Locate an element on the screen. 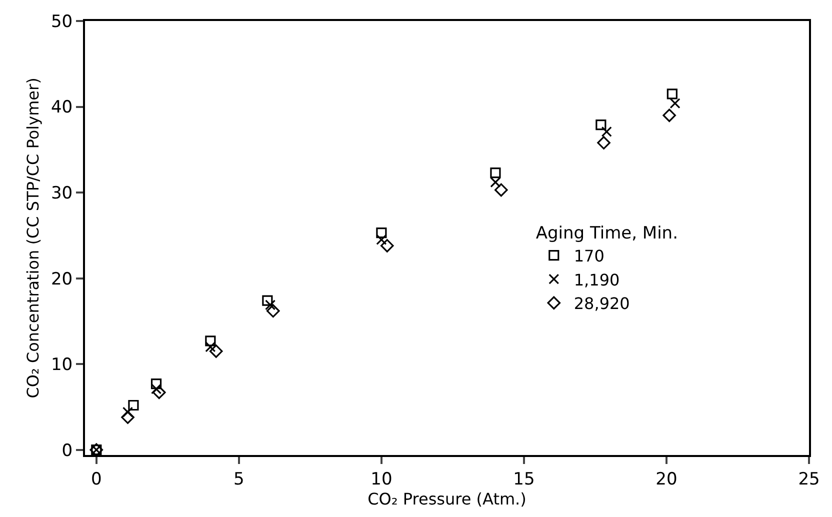 This screenshot has width=832, height=517. x-axis-title: CO₂ Pressure (Atm.) is located at coordinates (447, 498).